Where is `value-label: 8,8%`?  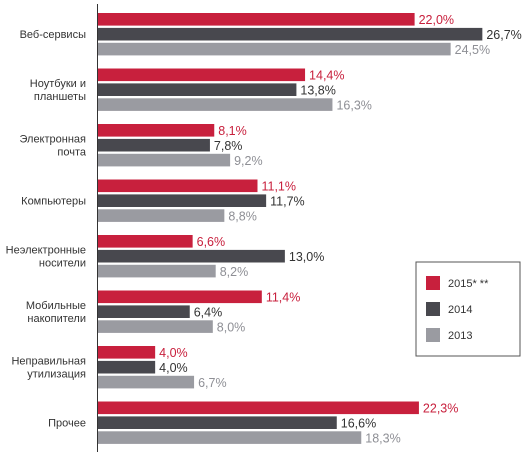
value-label: 8,8% is located at coordinates (242, 216).